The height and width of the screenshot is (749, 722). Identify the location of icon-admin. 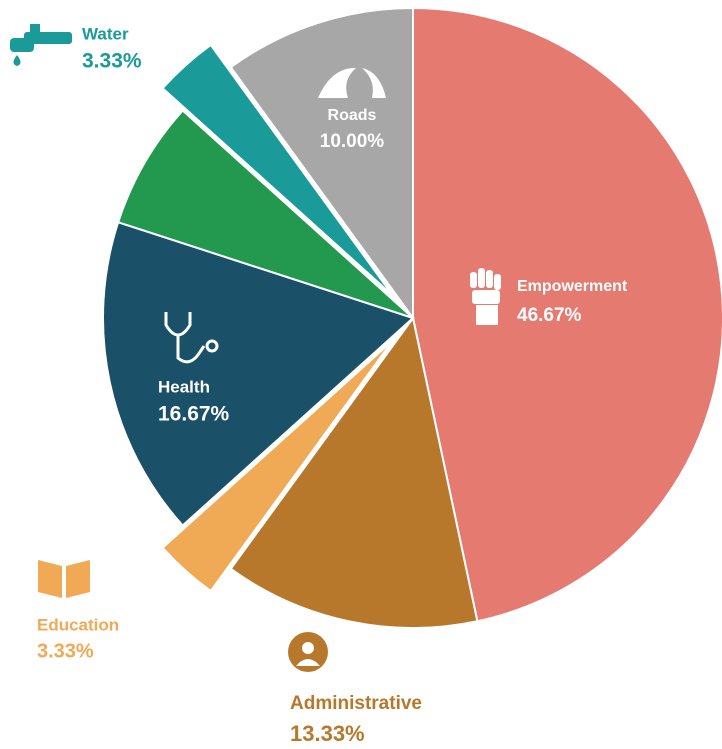
(308, 652).